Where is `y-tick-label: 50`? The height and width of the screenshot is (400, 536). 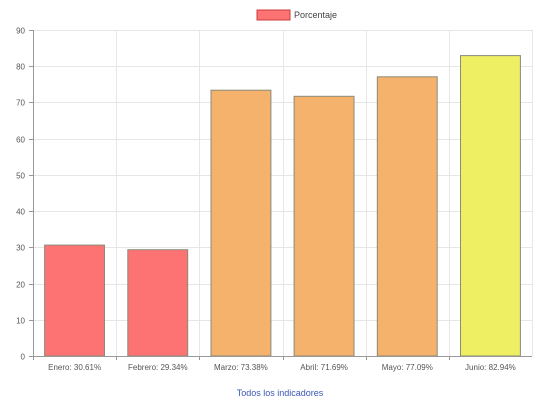
y-tick-label: 50 is located at coordinates (20, 176).